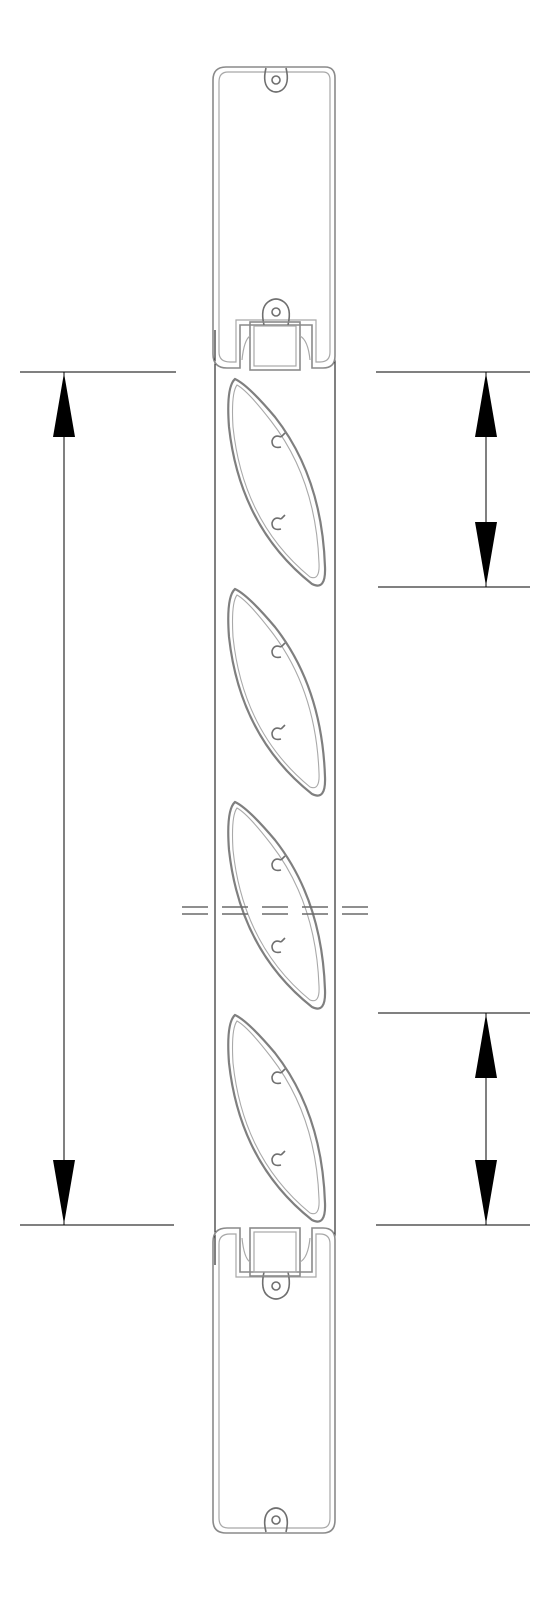  Describe the element at coordinates (486, 405) in the screenshot. I see `pitch-top-arrow-up-icon` at that location.